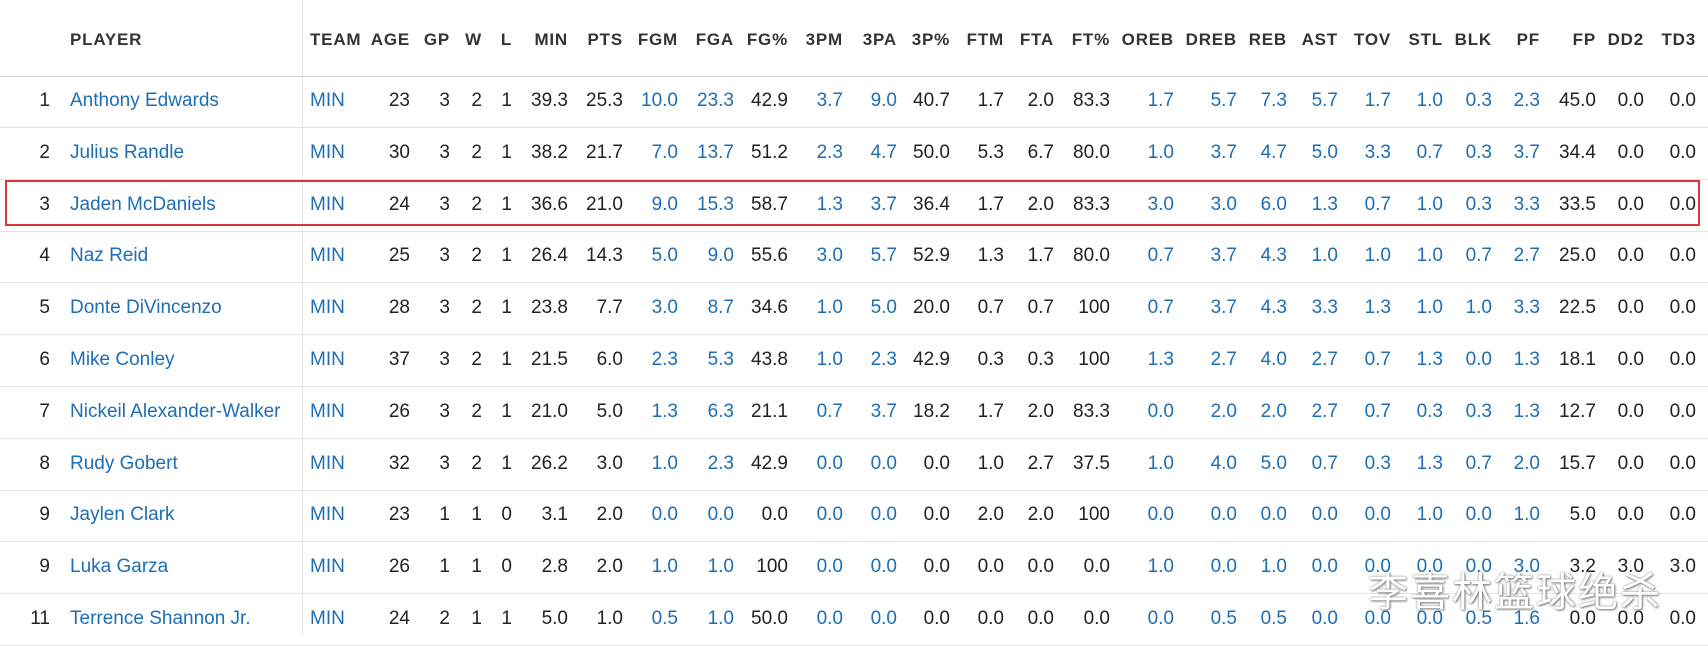 The image size is (1708, 646). I want to click on col-header-w: W, so click(473, 39).